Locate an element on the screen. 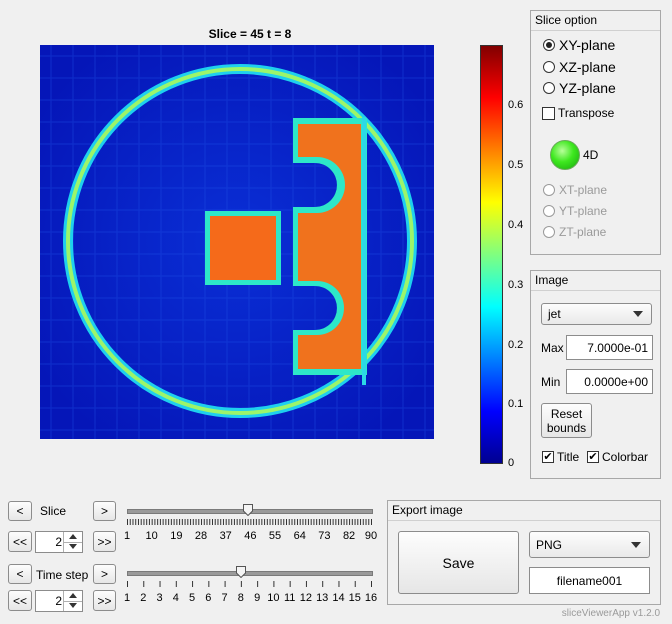  figure-title: Slice = 45 t = 8 is located at coordinates (250, 34).